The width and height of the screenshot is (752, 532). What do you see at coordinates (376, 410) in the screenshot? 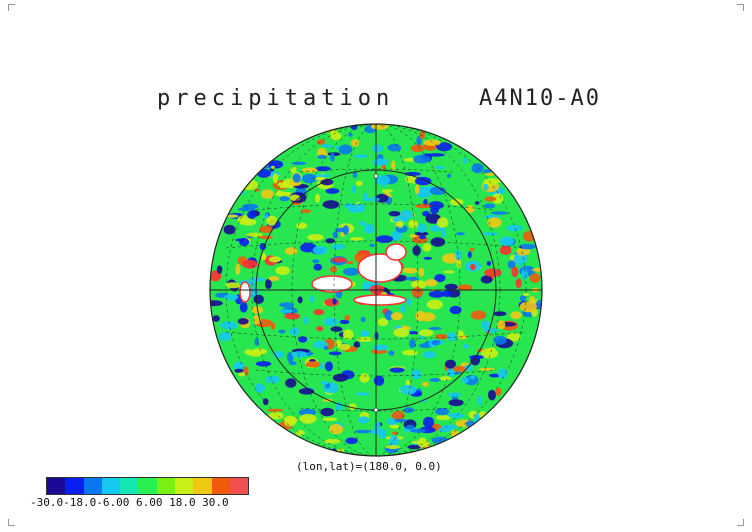
I see `south-pole-marker` at bounding box center [376, 410].